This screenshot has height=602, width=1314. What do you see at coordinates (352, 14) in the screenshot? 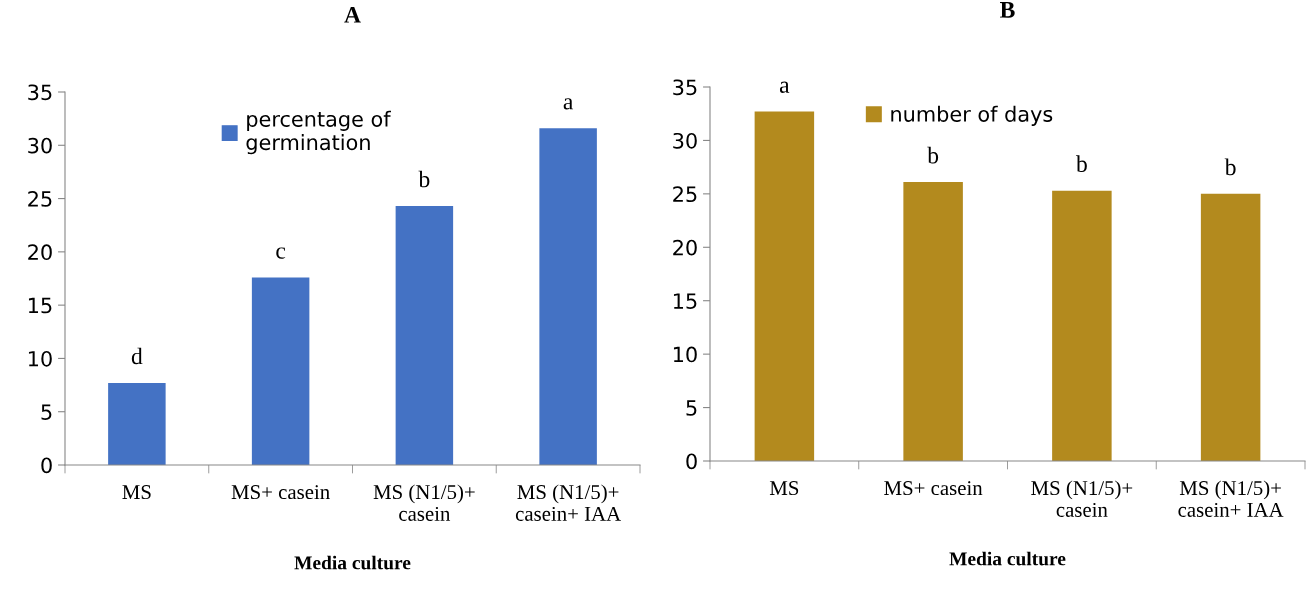
I see `chart-title: A` at bounding box center [352, 14].